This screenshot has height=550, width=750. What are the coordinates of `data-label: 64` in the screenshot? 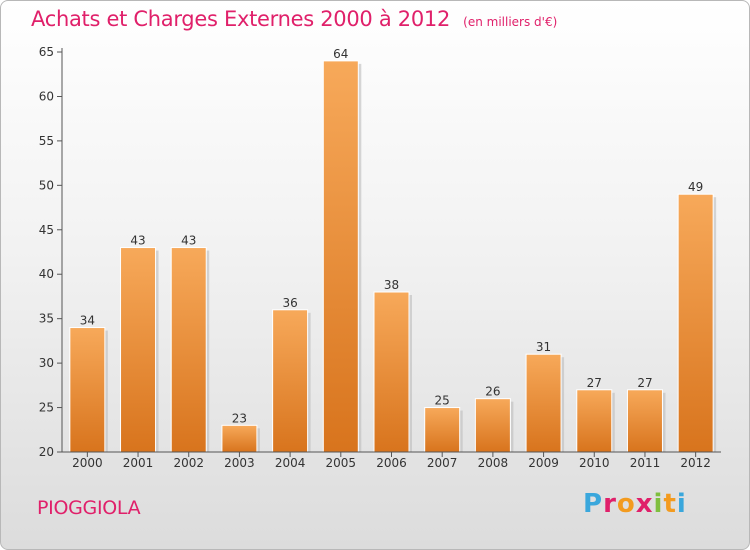 It's located at (340, 54).